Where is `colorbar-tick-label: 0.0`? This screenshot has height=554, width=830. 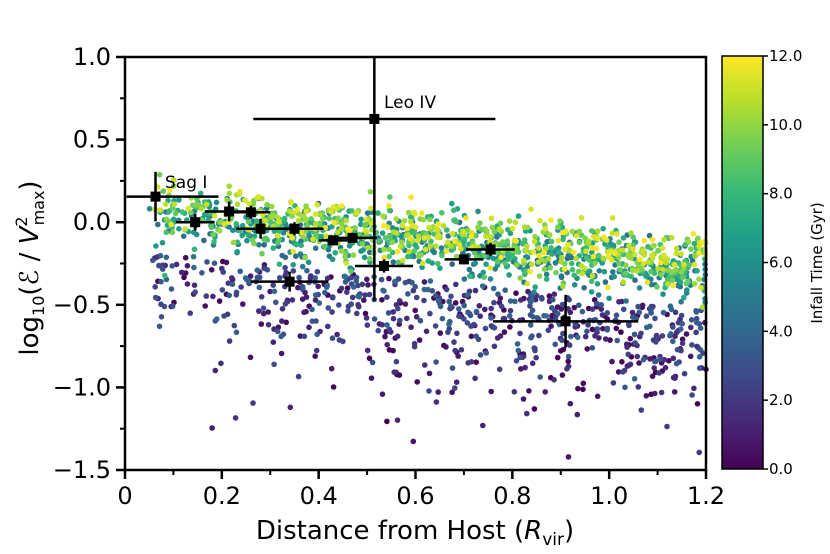 colorbar-tick-label: 0.0 is located at coordinates (781, 469).